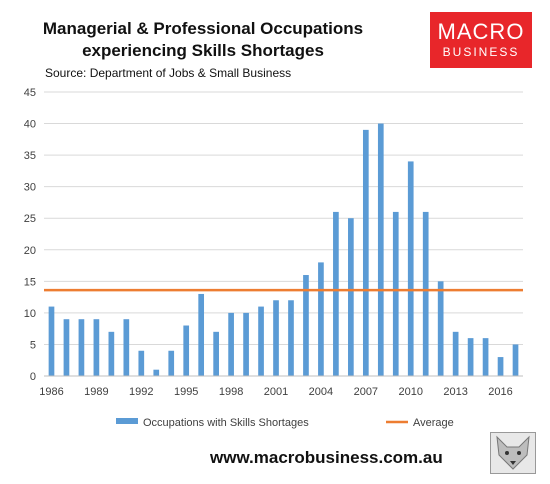 This screenshot has height=484, width=550. Describe the element at coordinates (30, 156) in the screenshot. I see `y-tick-label: 35` at that location.